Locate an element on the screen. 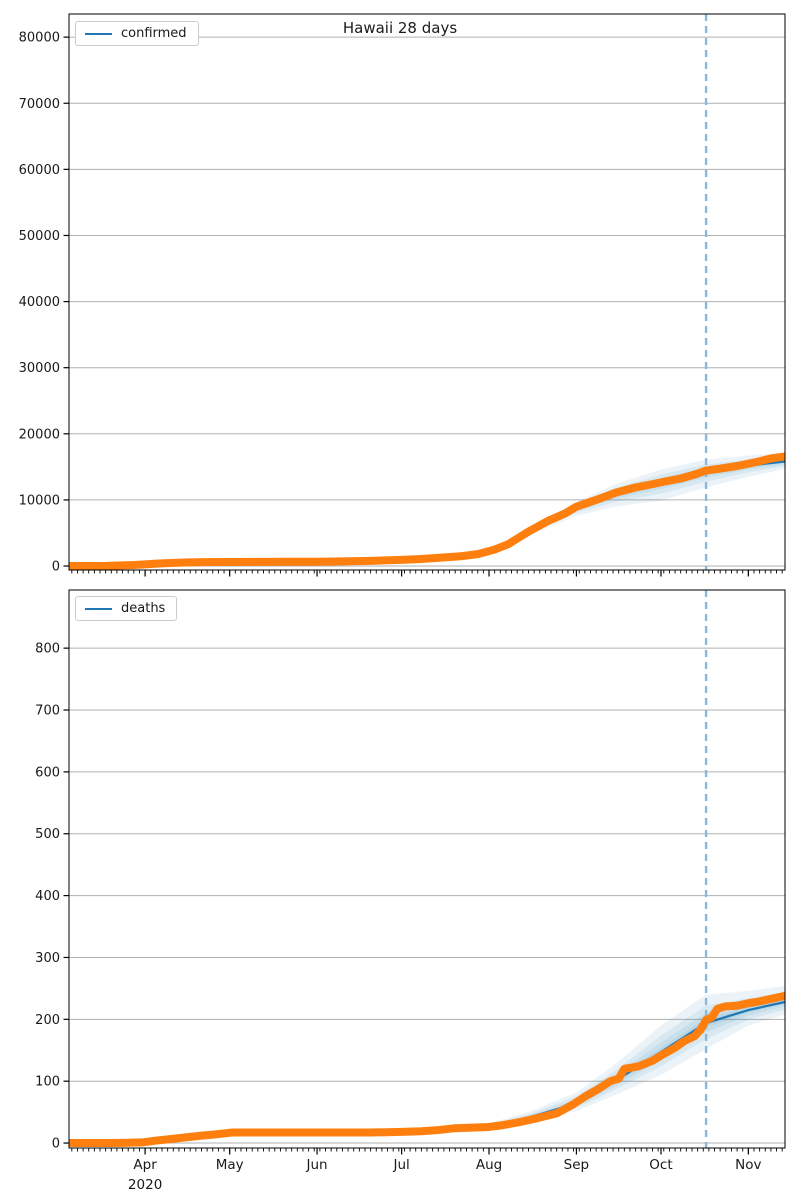 This screenshot has height=1200, width=800. deaths_actual-line is located at coordinates (427, 1069).